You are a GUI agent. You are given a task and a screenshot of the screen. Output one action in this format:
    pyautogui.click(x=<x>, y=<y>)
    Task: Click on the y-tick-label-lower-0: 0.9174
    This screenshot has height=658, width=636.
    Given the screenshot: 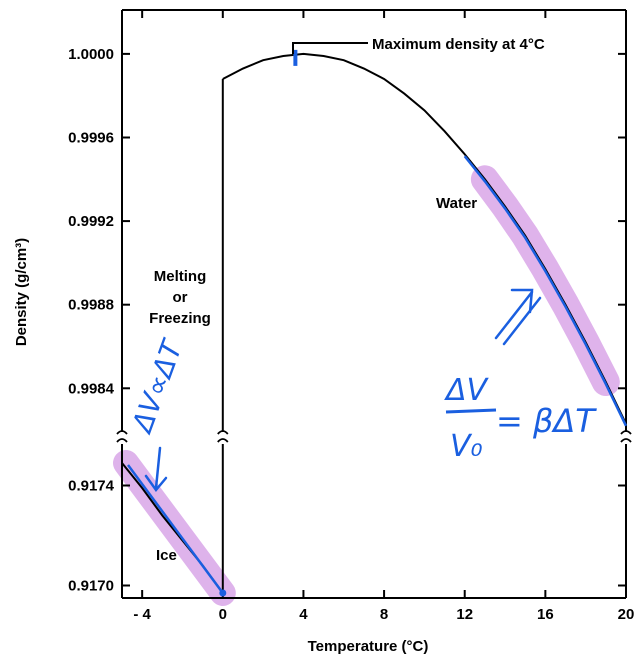 What is the action you would take?
    pyautogui.click(x=91, y=486)
    